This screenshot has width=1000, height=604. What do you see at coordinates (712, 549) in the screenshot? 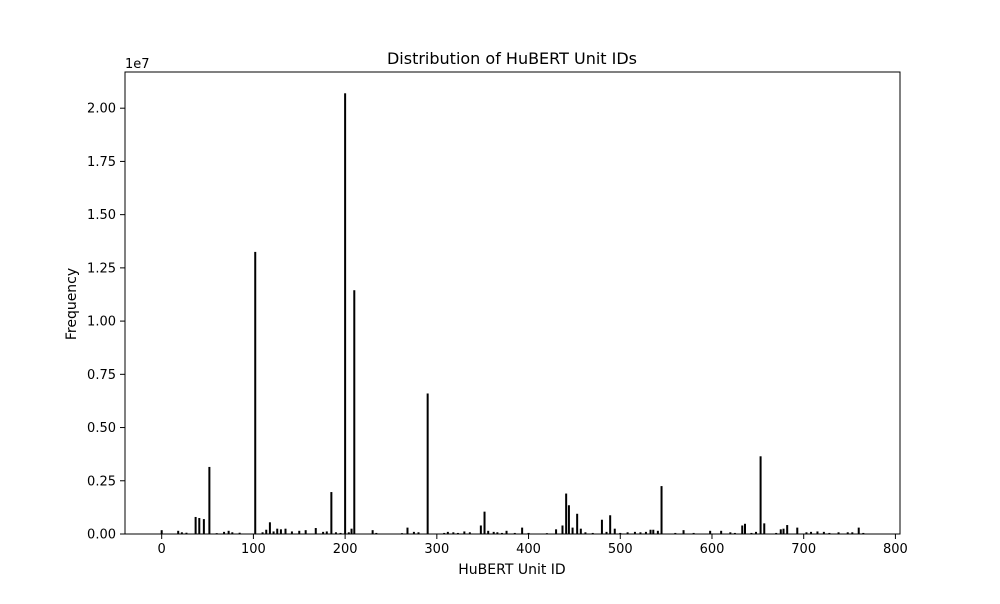
I see `x-tick-label: 600` at bounding box center [712, 549].